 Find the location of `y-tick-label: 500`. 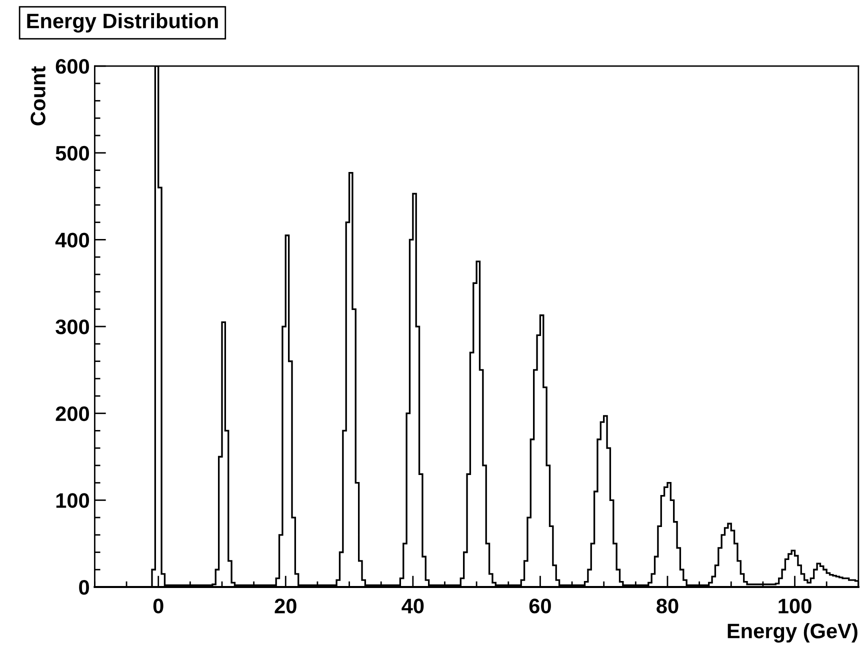

y-tick-label: 500 is located at coordinates (72, 153).